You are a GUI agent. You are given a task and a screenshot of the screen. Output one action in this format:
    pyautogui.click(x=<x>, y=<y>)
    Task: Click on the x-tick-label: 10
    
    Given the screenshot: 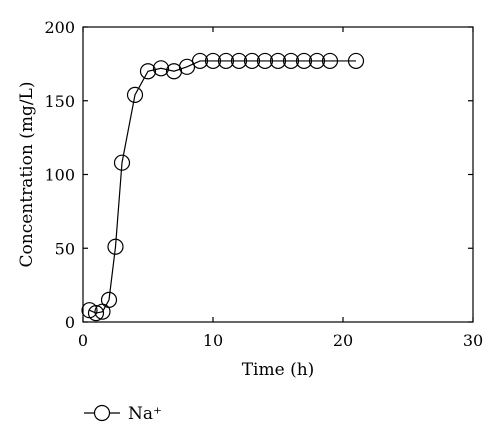 What is the action you would take?
    pyautogui.click(x=213, y=340)
    